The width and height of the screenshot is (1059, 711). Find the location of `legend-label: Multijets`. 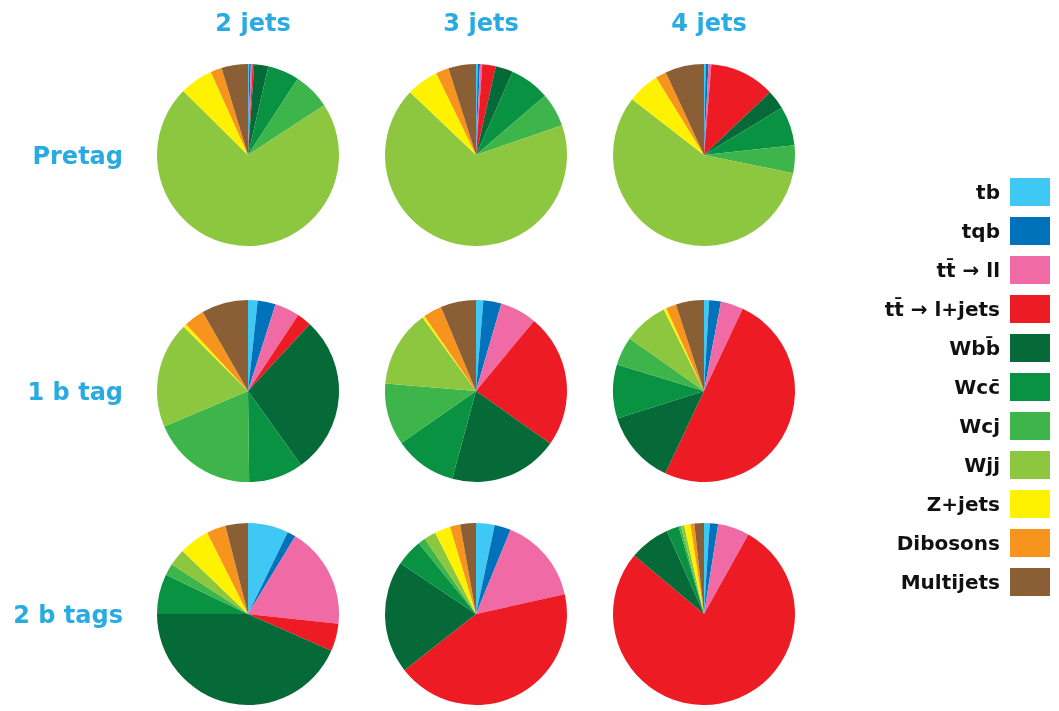

legend-label: Multijets is located at coordinates (950, 582).